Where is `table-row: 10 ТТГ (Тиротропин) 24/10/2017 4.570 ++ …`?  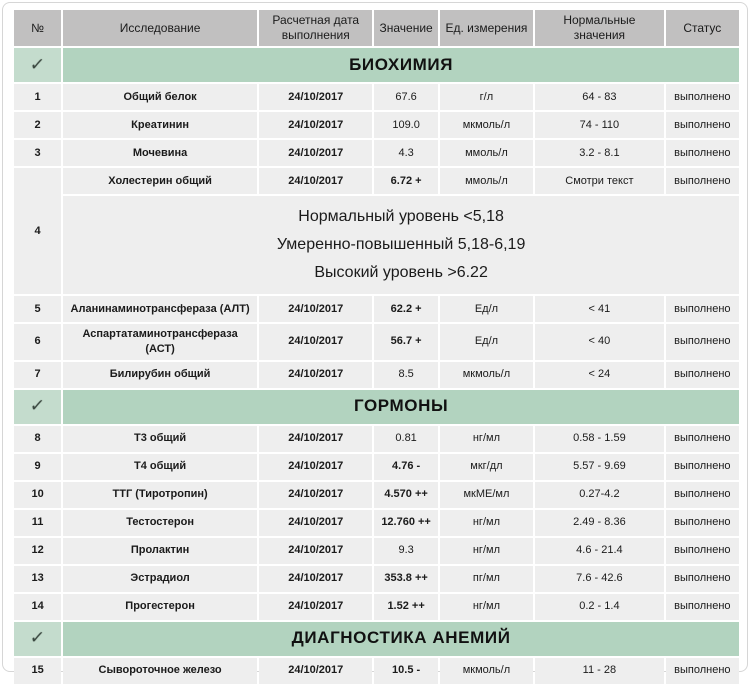
table-row: 10 ТТГ (Тиротропин) 24/10/2017 4.570 ++ … is located at coordinates (376, 495).